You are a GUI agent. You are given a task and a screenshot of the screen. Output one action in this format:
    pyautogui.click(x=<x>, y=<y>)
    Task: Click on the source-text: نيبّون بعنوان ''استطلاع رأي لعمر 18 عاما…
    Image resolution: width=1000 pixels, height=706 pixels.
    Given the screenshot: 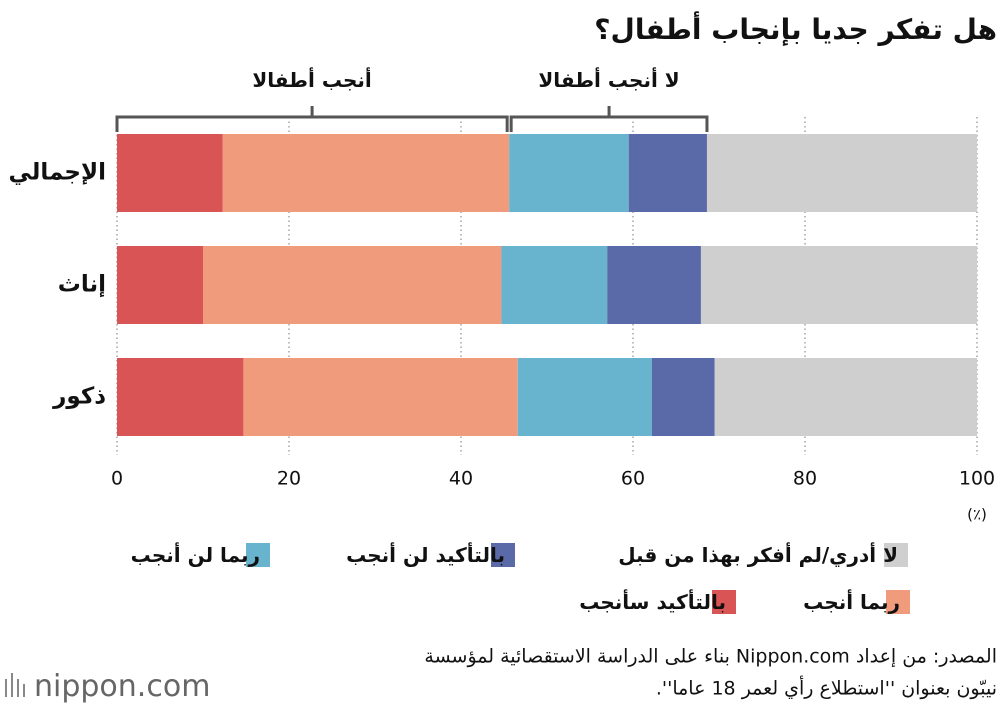 What is the action you would take?
    pyautogui.click(x=826, y=688)
    